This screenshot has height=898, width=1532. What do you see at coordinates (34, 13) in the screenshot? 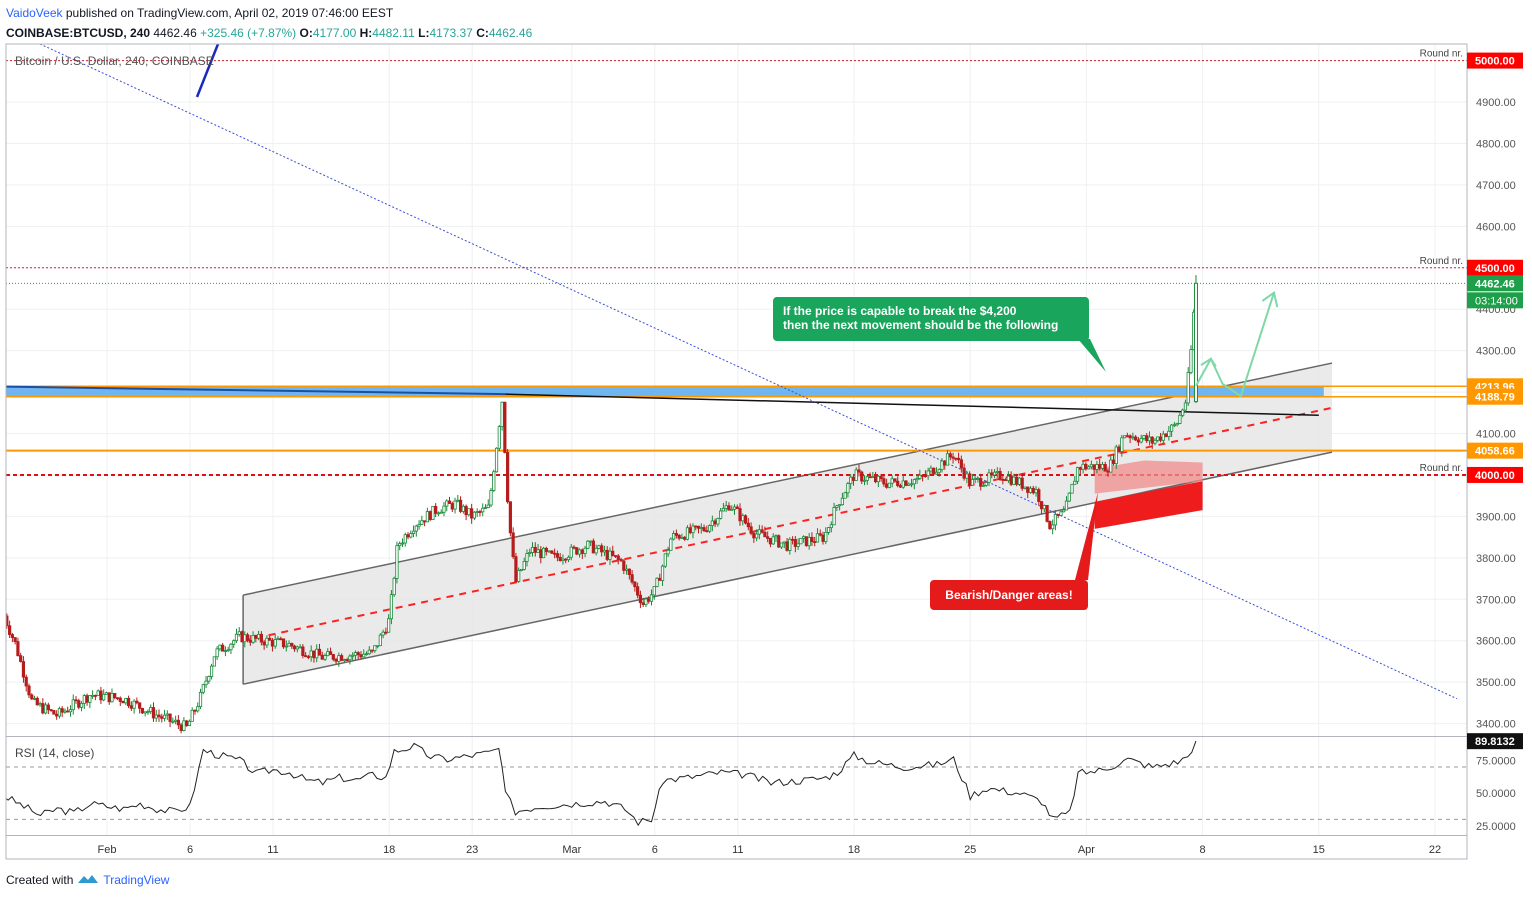
I see `author-link: VaidoVeek` at bounding box center [34, 13].